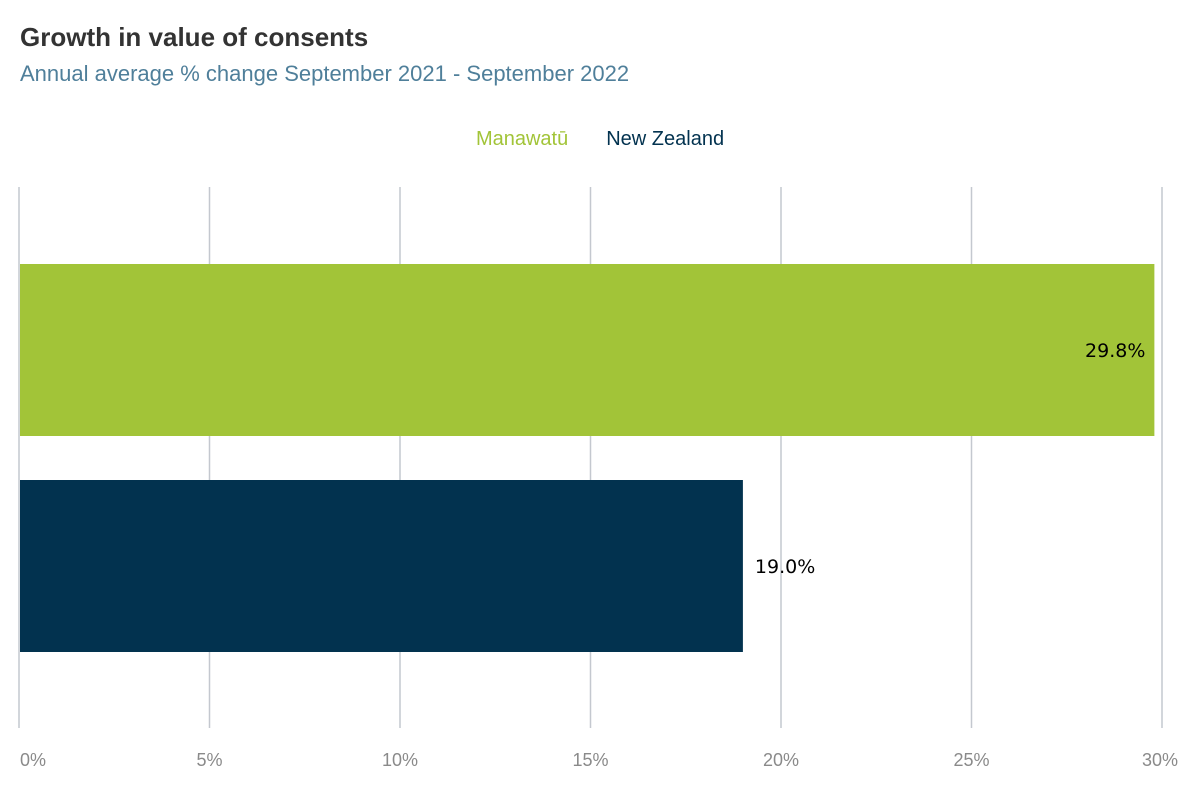 This screenshot has height=800, width=1200. What do you see at coordinates (600, 139) in the screenshot?
I see `chart-legend: Manawatū New Zealand` at bounding box center [600, 139].